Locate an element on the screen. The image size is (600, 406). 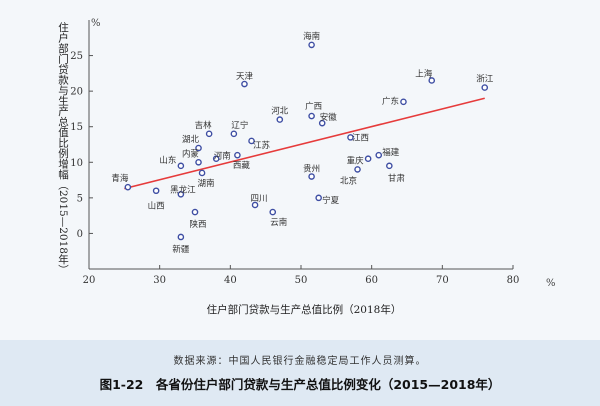
y-tick-label: 15 is located at coordinates (76, 127).